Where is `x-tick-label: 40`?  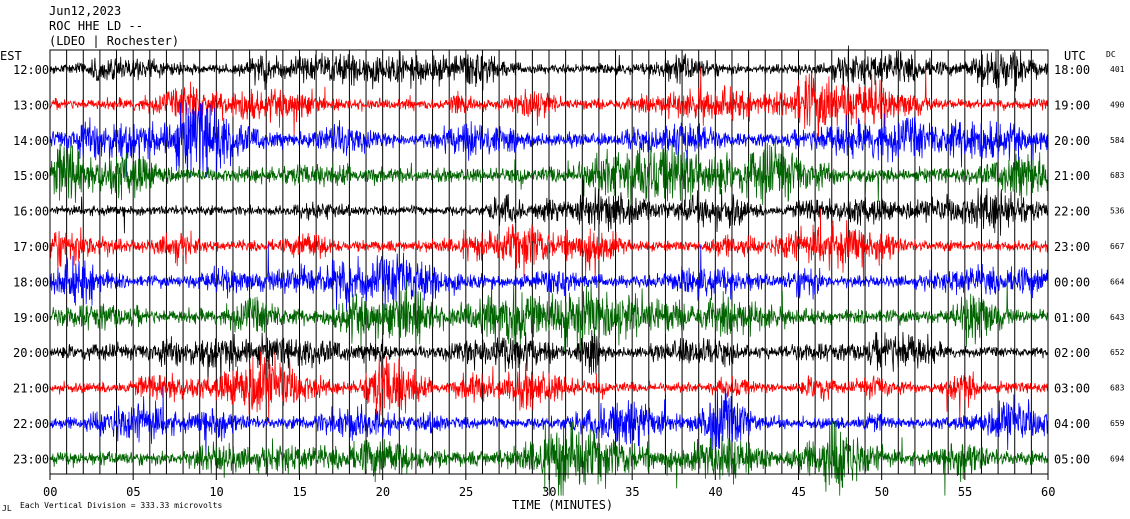
x-tick-label: 40 is located at coordinates (715, 492).